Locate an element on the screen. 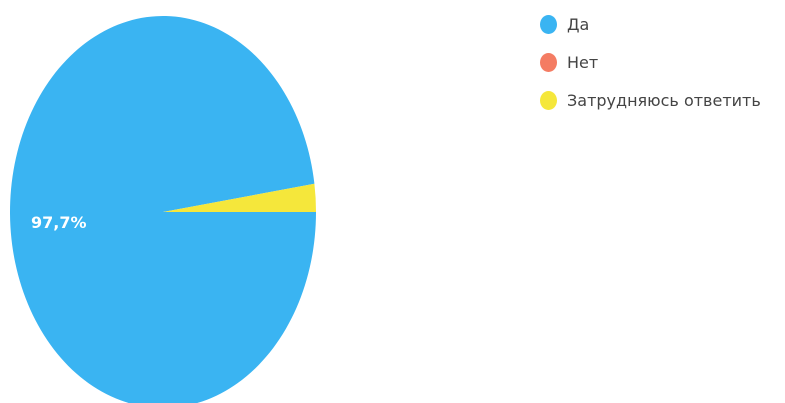 The height and width of the screenshot is (403, 785). legend-swatch-yes is located at coordinates (548, 24).